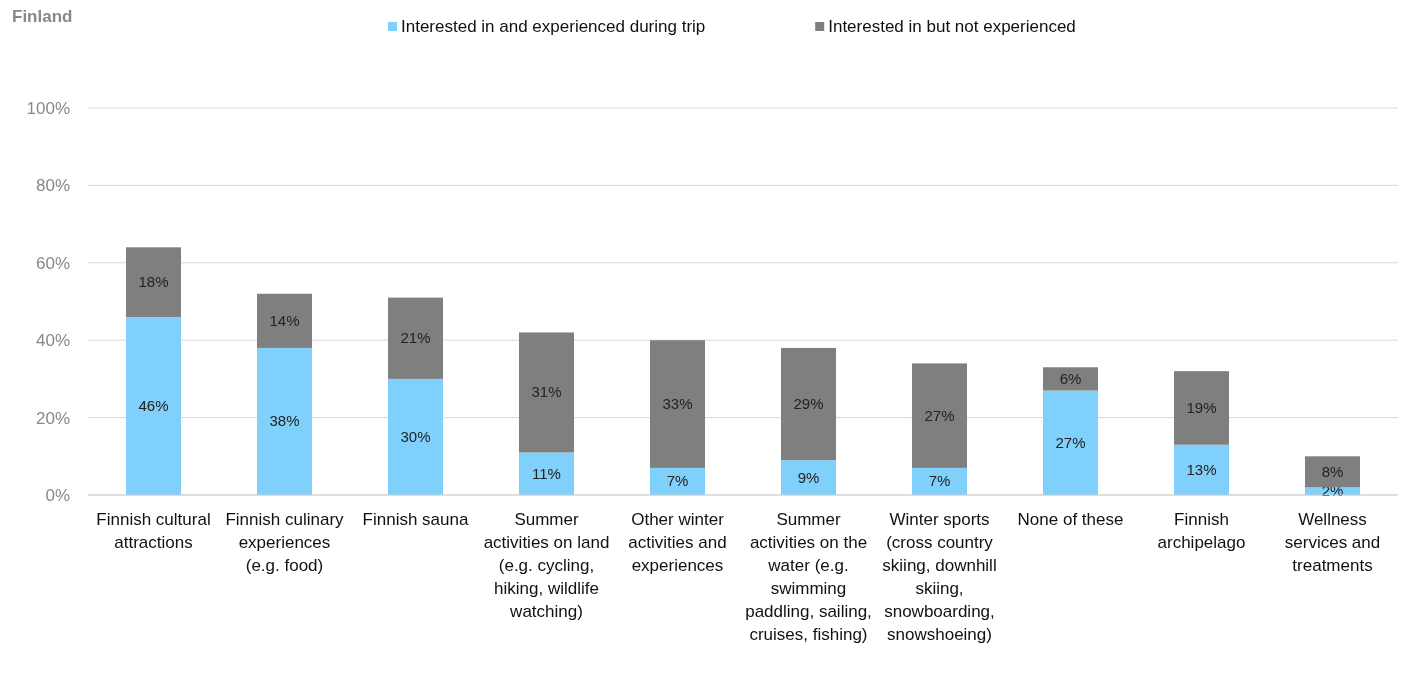 The image size is (1418, 688). I want to click on x-tick-label: Winter sports (cross country skiing, downhill skiing, snowboarding, snowshoeing), so click(939, 577).